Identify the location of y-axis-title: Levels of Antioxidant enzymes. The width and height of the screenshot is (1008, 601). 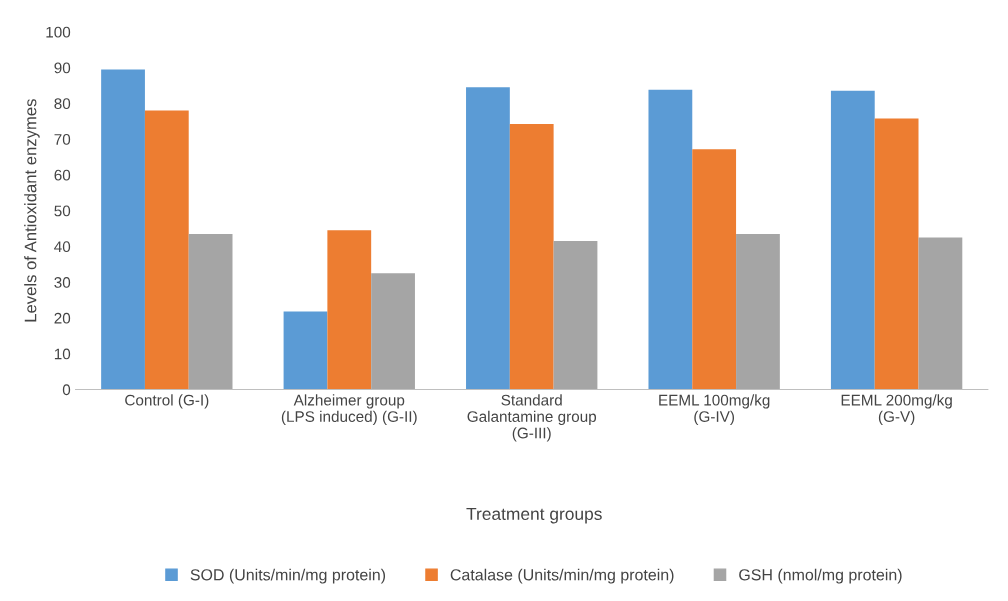
(32, 210).